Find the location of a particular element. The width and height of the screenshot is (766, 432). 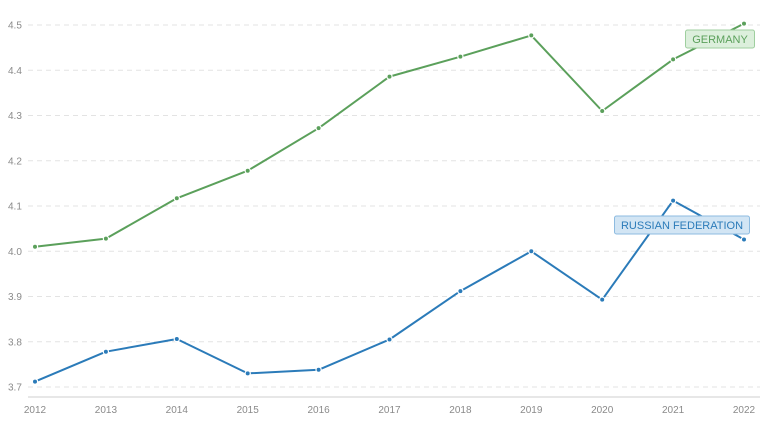

y-tick-label: 3.7 is located at coordinates (15, 388).